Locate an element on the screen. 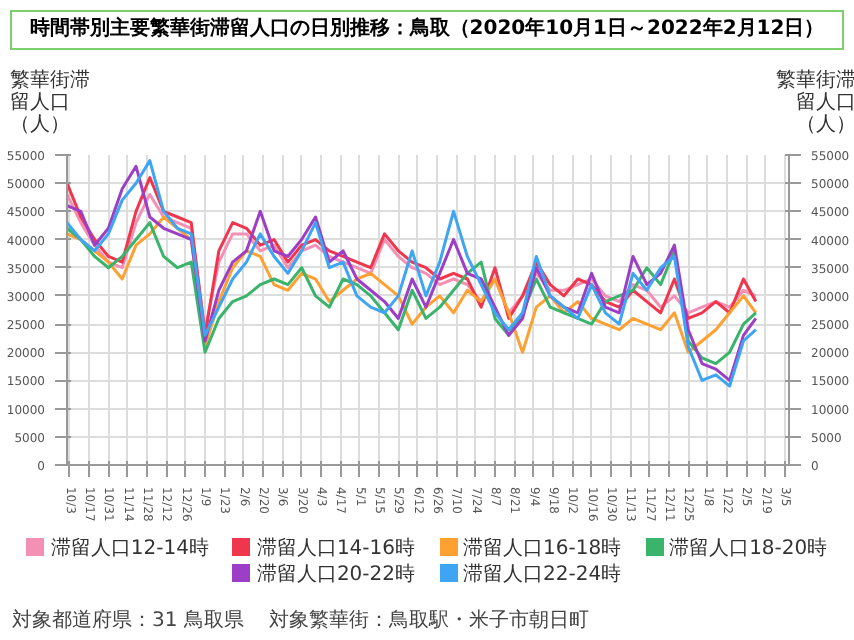 This screenshot has width=854, height=640. legend-label: 滞留人口12-14時 is located at coordinates (128, 549).